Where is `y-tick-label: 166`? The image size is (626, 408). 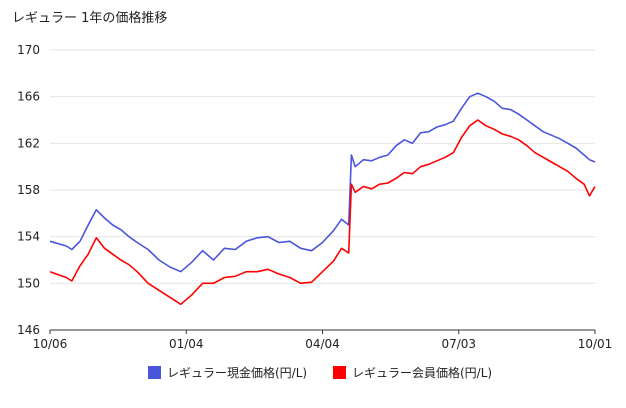 y-tick-label: 166 is located at coordinates (28, 97).